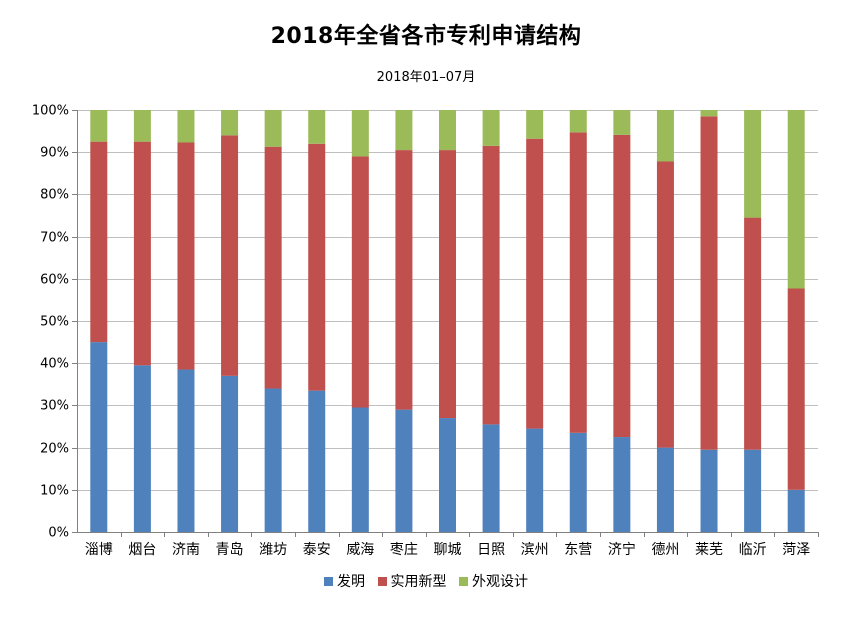 The width and height of the screenshot is (852, 636). Describe the element at coordinates (50, 111) in the screenshot. I see `y-tick-label: 100%` at that location.